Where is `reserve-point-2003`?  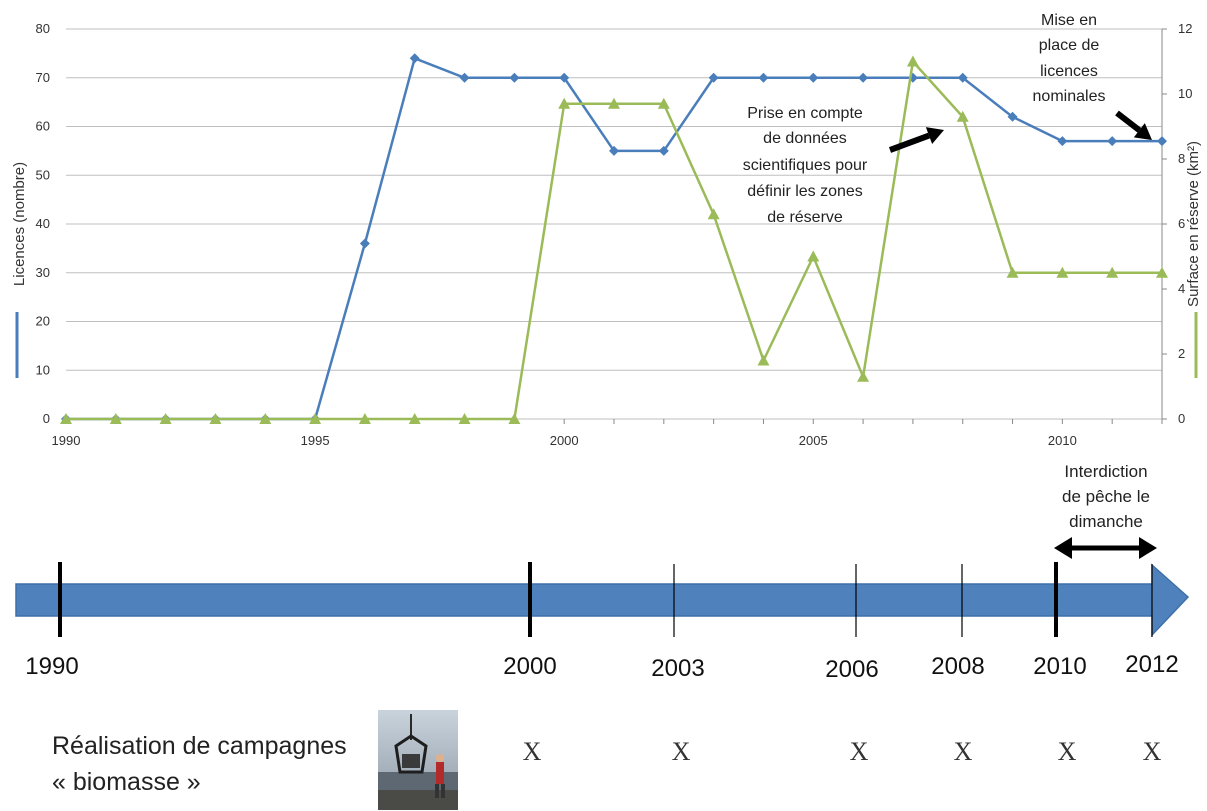
reserve-point-2003 is located at coordinates (713, 214).